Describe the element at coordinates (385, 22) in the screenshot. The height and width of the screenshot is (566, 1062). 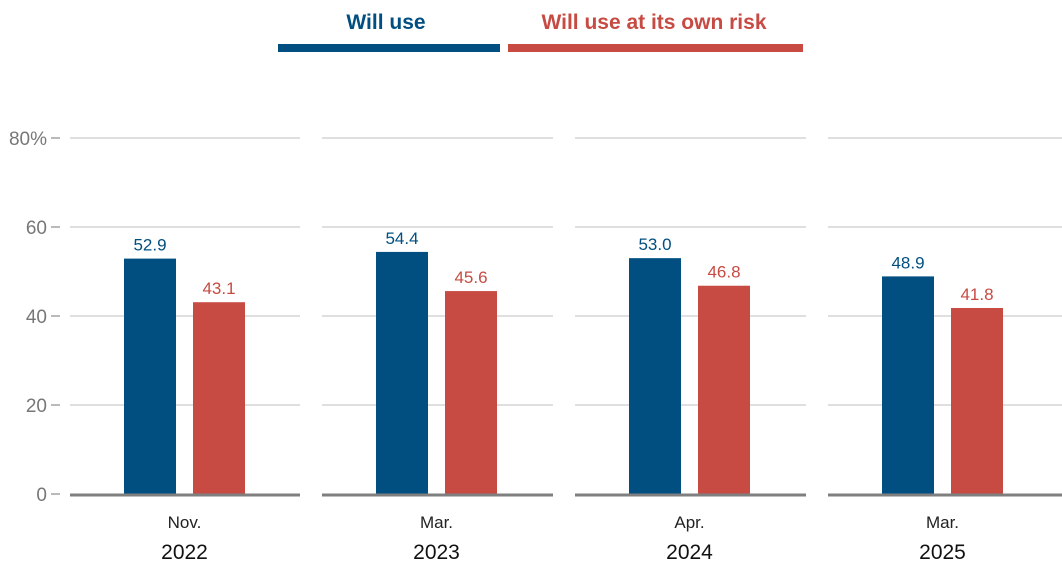
I see `legend-label: Will use` at that location.